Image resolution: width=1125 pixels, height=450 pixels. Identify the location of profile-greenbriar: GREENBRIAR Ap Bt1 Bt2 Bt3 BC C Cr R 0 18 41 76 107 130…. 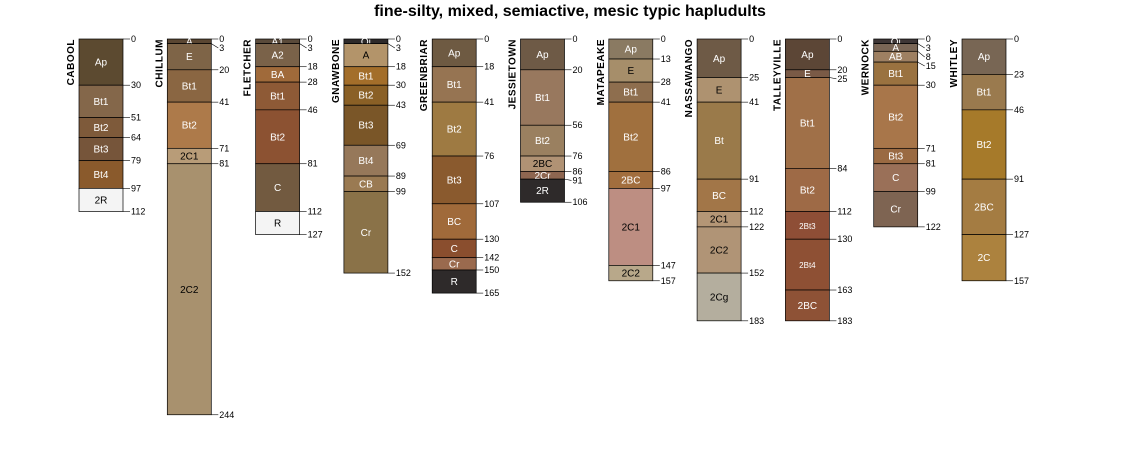
(459, 166).